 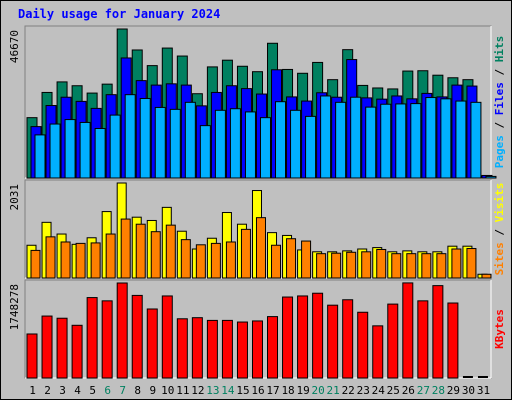 I want to click on chart-title: Daily usage for January 2024, so click(x=119, y=14).